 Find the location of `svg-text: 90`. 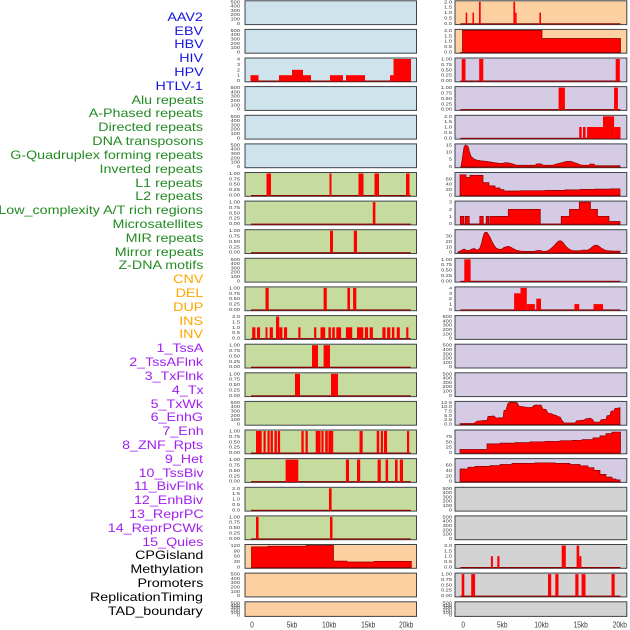

svg-text: 90 is located at coordinates (237, 552).